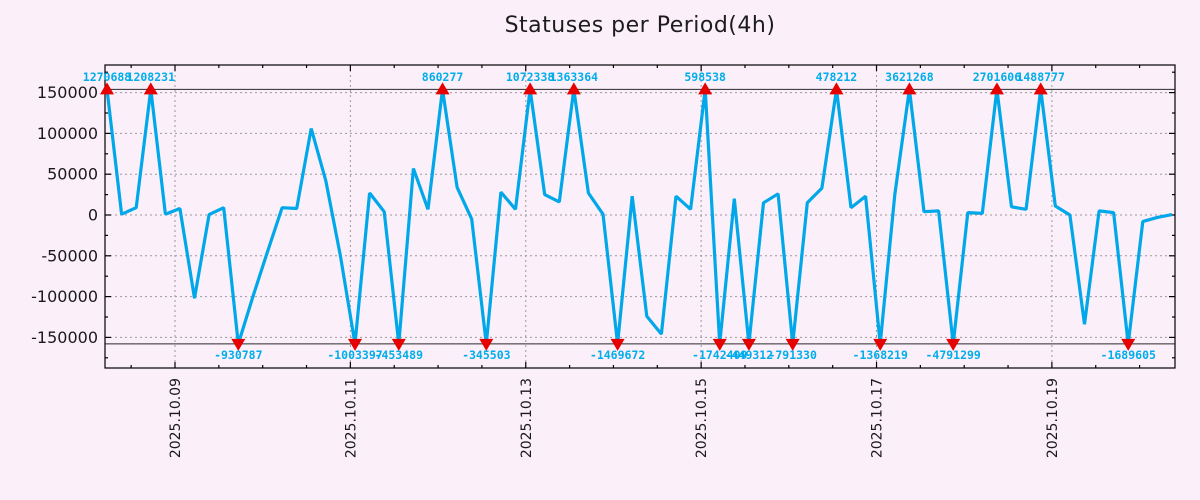  Describe the element at coordinates (880, 355) in the screenshot. I see `valley-value-label: -1368219` at that location.